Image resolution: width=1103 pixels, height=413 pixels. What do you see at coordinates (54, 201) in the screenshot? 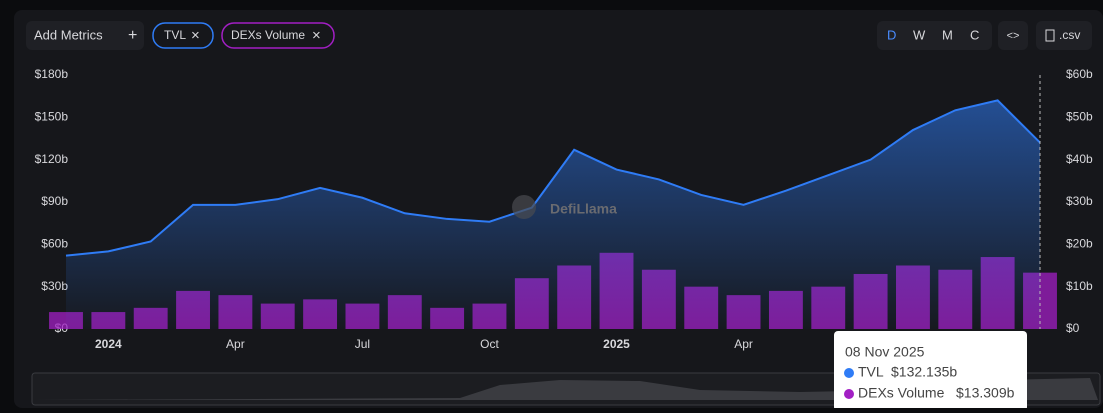
I see `y-tick-label: $90b` at bounding box center [54, 201].